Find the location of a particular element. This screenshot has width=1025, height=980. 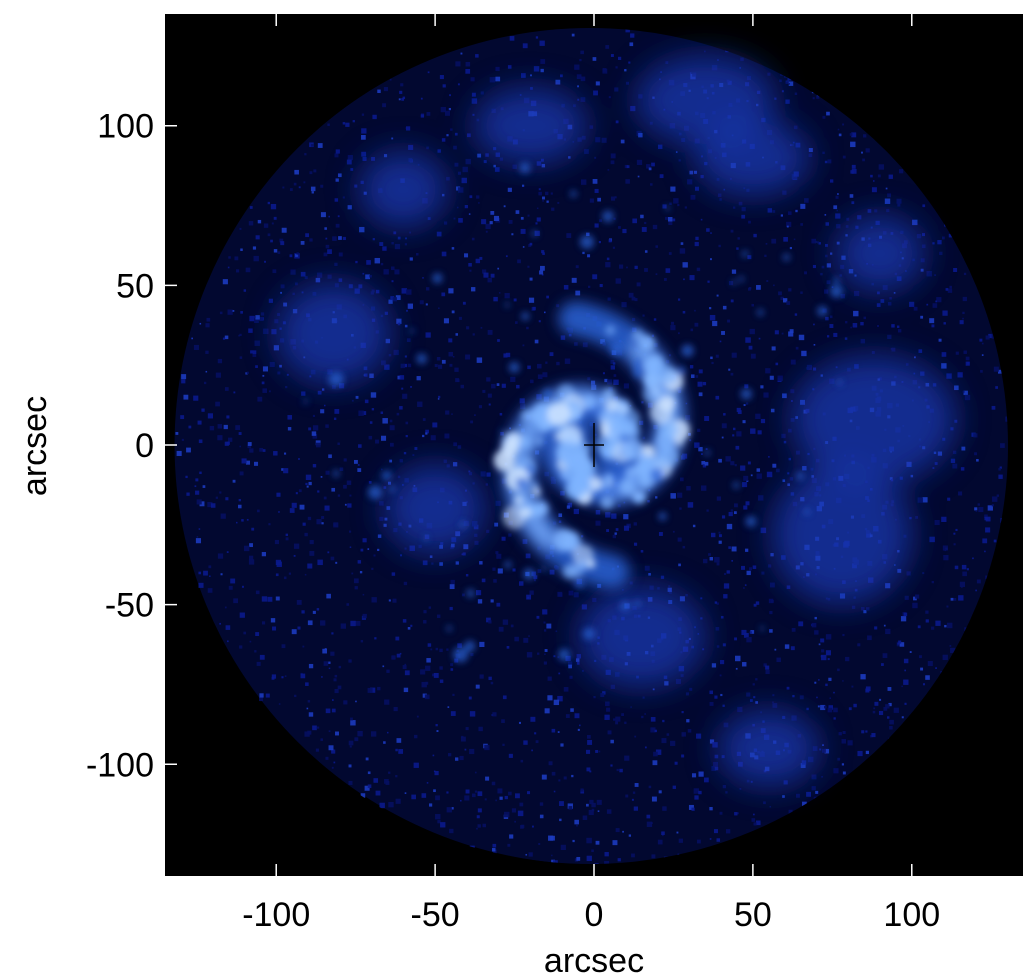

diffuse-patch is located at coordinates (753, 157).